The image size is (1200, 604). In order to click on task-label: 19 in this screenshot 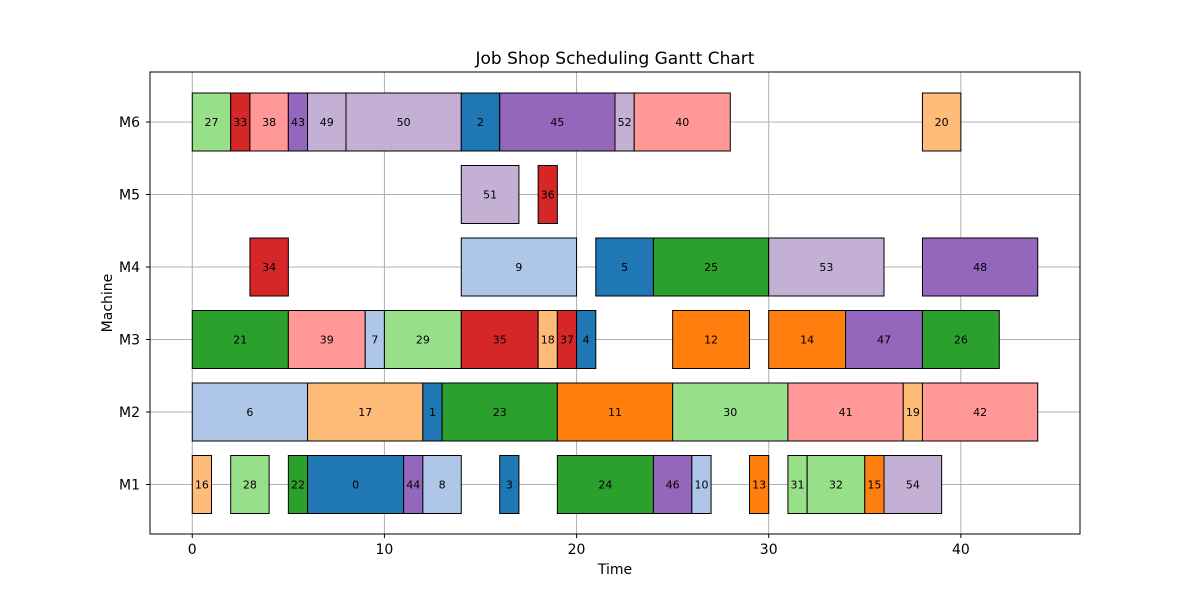, I will do `click(913, 412)`.